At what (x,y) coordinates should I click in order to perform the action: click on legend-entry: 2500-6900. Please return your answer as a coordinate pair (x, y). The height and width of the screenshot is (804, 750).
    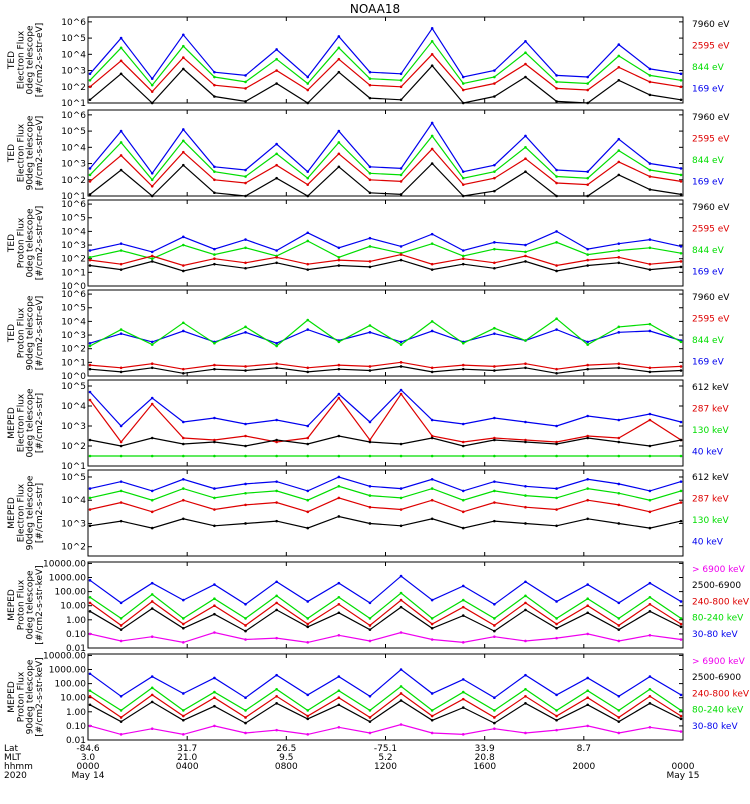
    Looking at the image, I should click on (716, 678).